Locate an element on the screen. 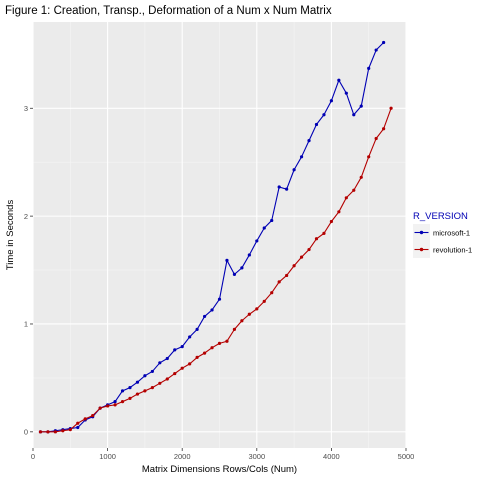 The width and height of the screenshot is (480, 480). legend-label-microsoft-1: microsoft-1 is located at coordinates (451, 232).